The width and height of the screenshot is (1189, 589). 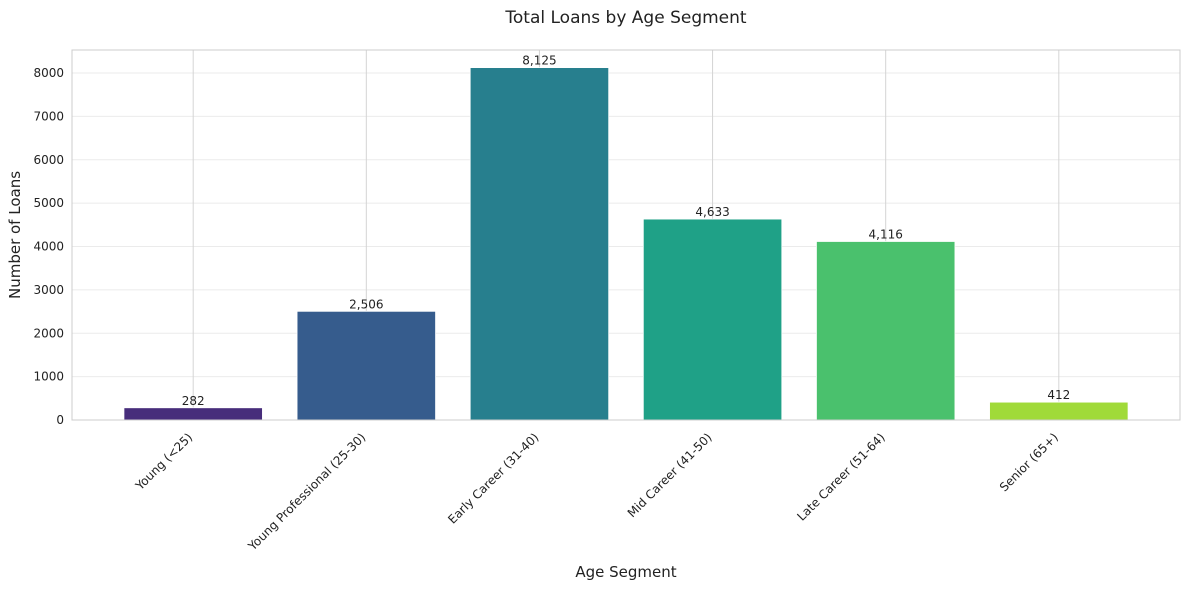 What do you see at coordinates (670, 475) in the screenshot?
I see `x-tick-label: Mid Career (41-50)` at bounding box center [670, 475].